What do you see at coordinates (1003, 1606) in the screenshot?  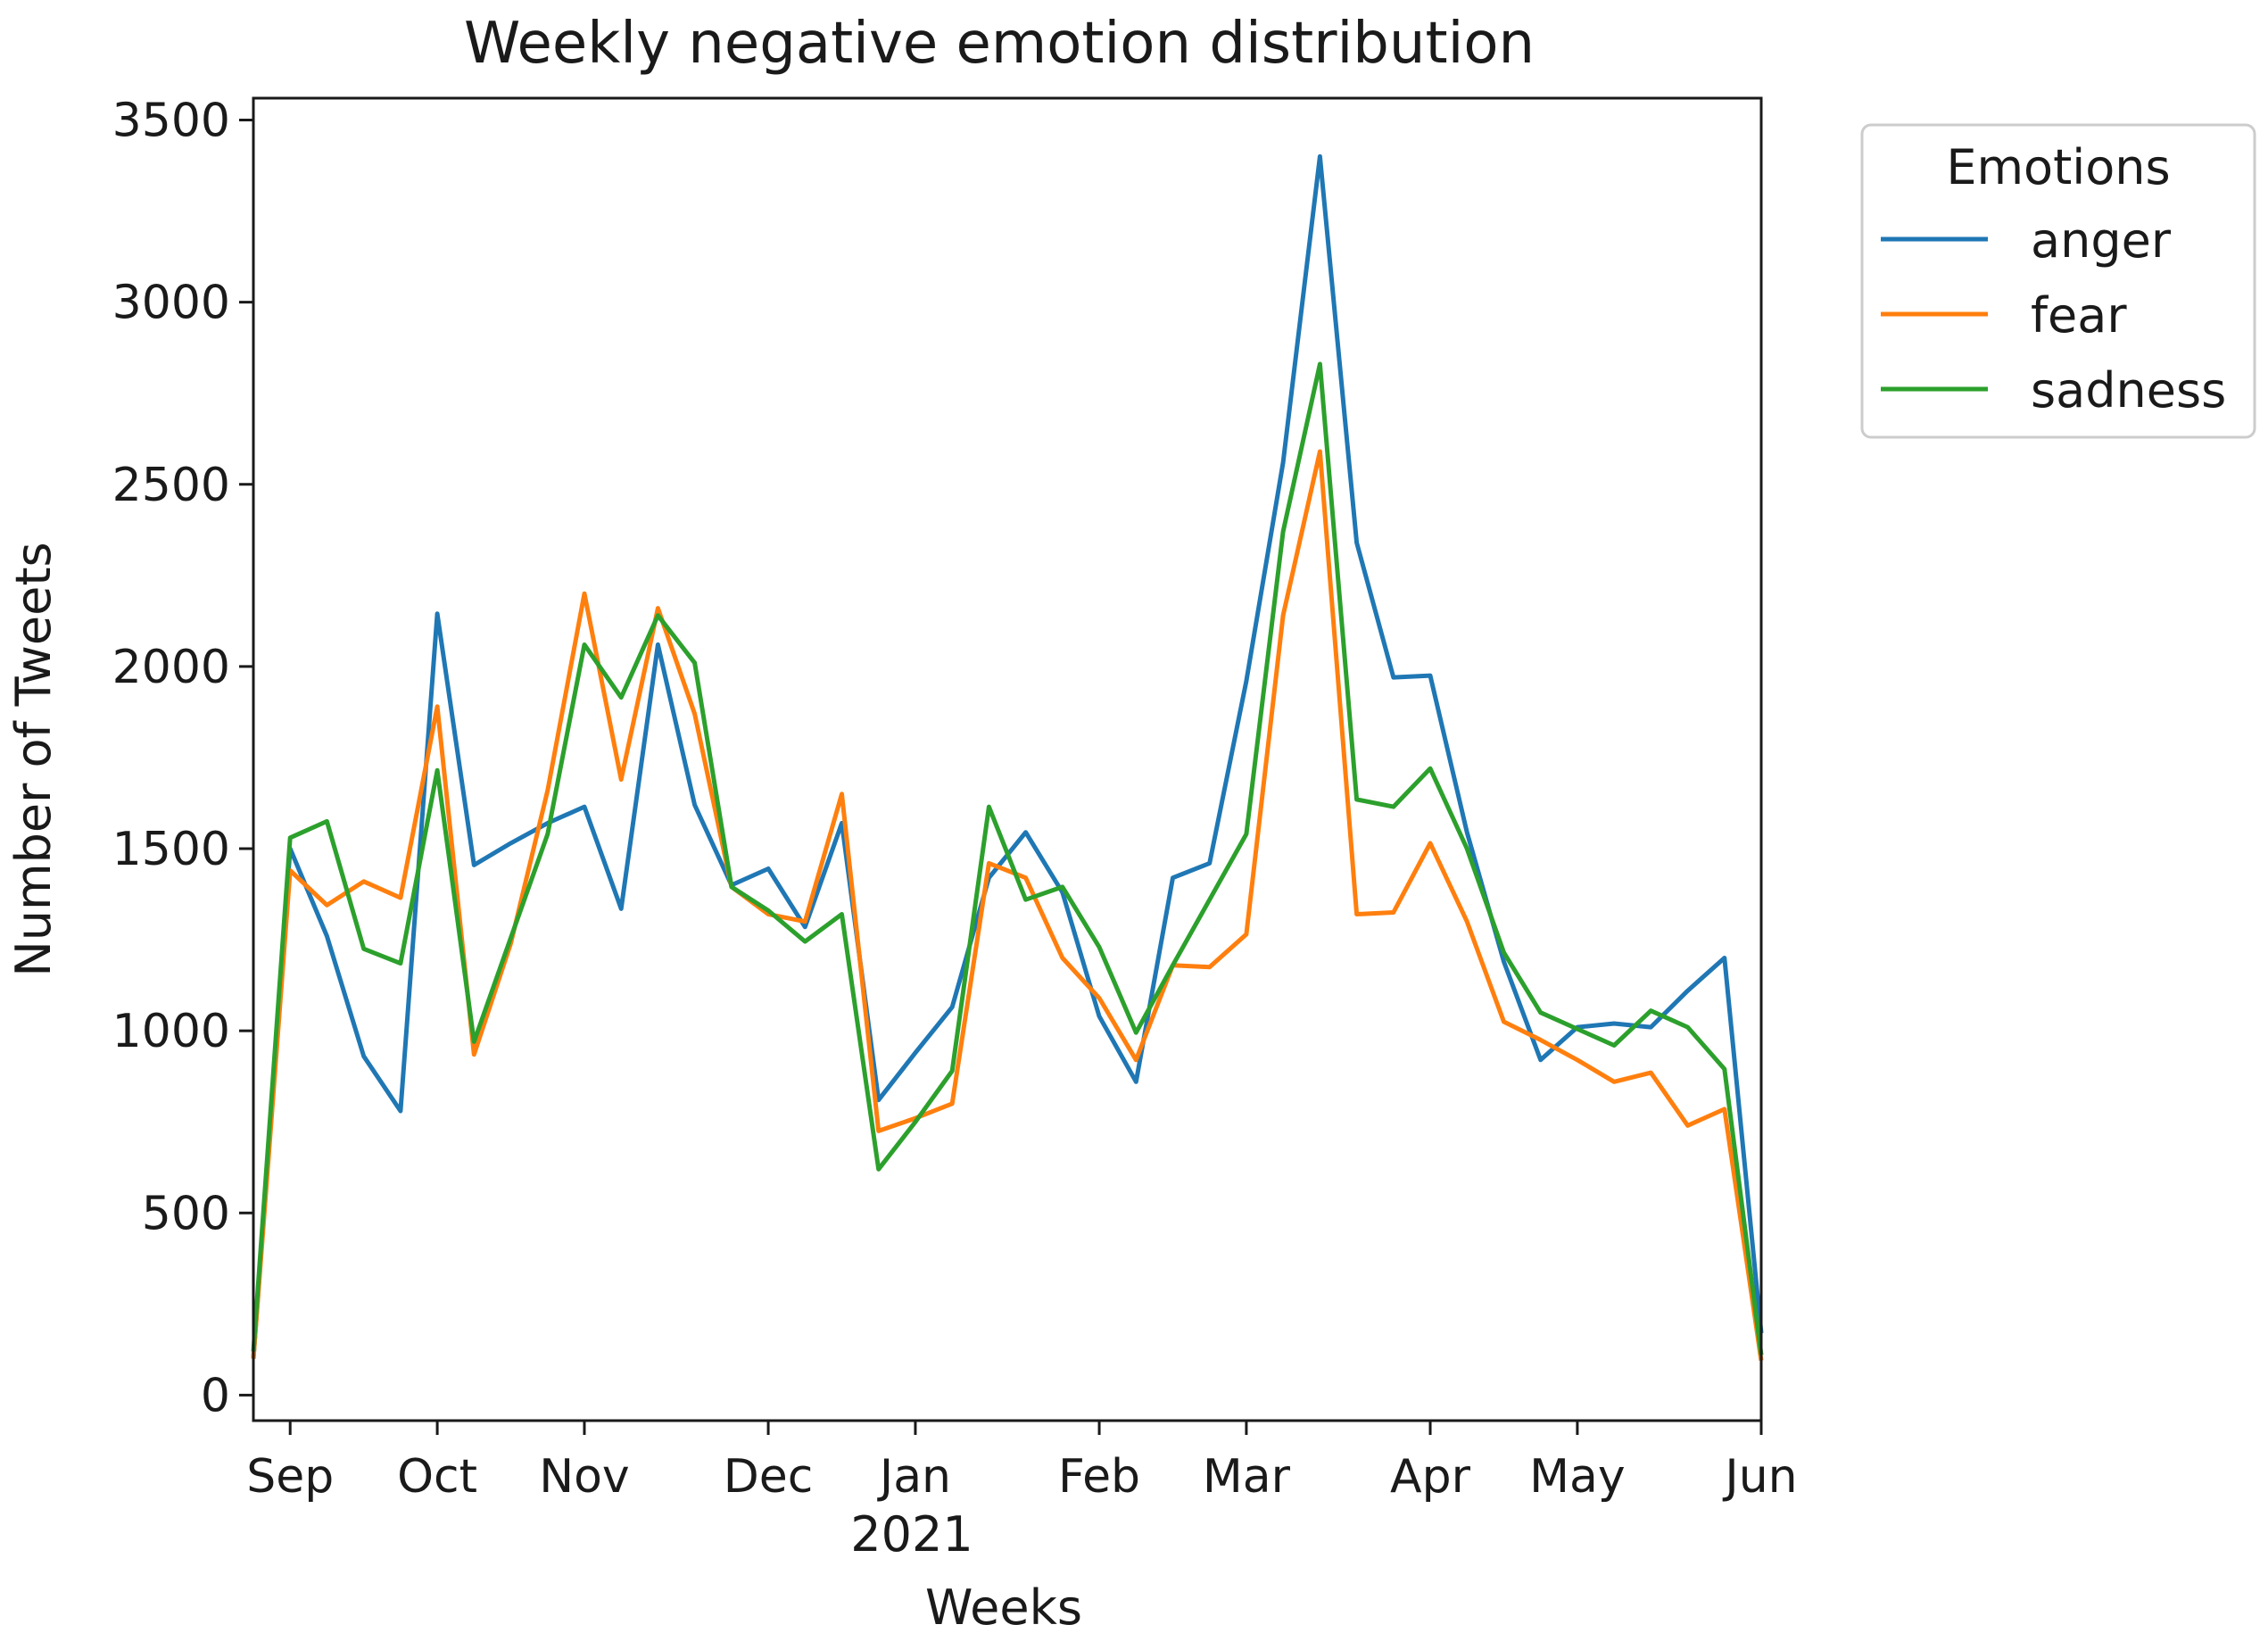 I see `x-axis-label: Weeks` at bounding box center [1003, 1606].